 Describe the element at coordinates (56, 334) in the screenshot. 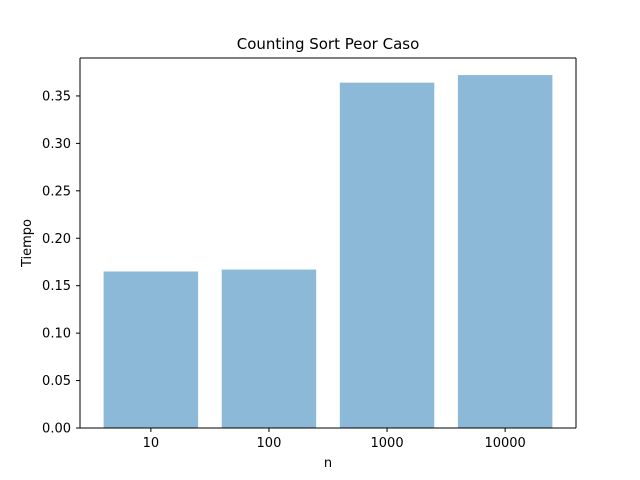

I see `y-tick-label: 0.10` at that location.